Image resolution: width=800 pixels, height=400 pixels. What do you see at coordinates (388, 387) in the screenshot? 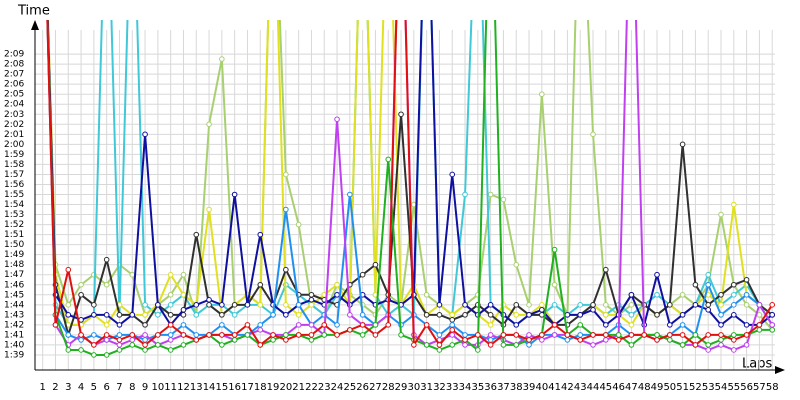
I see `x-tick-label: 28` at bounding box center [388, 387].